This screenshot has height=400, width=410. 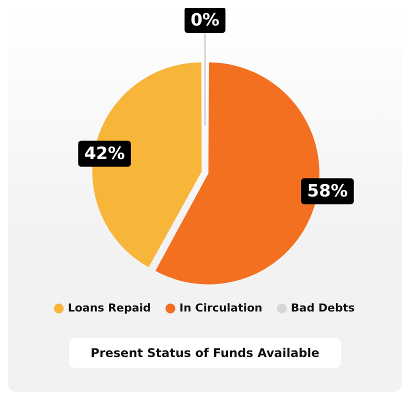 What do you see at coordinates (220, 307) in the screenshot?
I see `legend-label: In Circulation` at bounding box center [220, 307].